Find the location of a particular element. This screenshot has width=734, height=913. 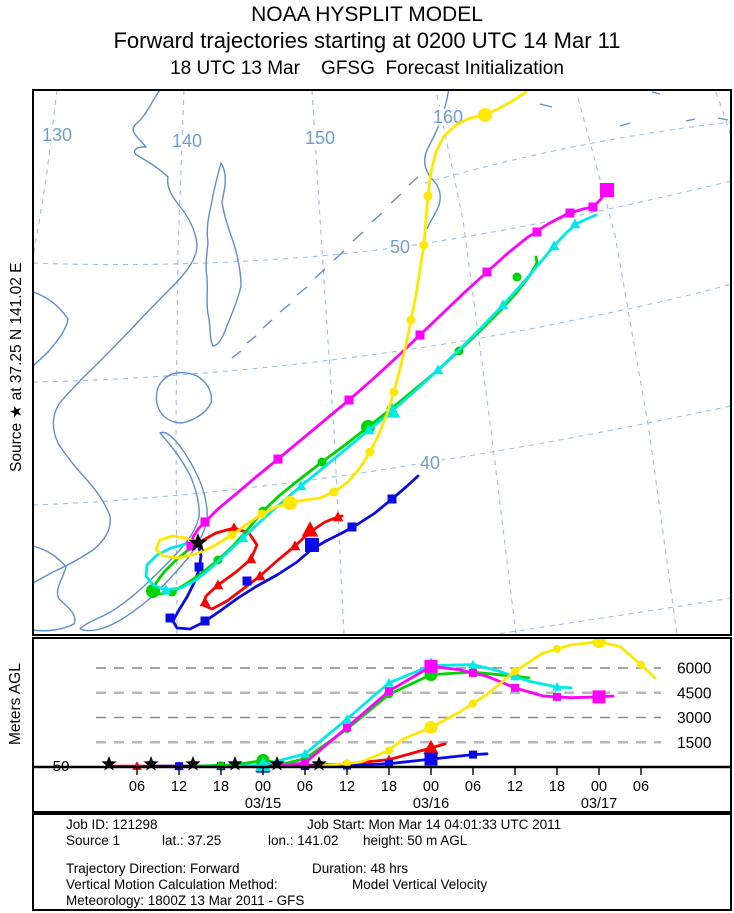

map-trajectory-blue is located at coordinates (295, 552).